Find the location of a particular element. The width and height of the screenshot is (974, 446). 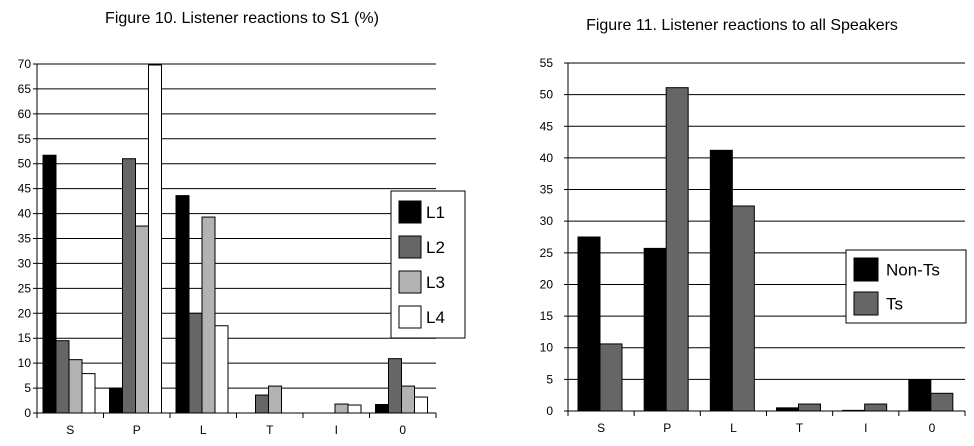

bar-non-ts-s is located at coordinates (589, 324).